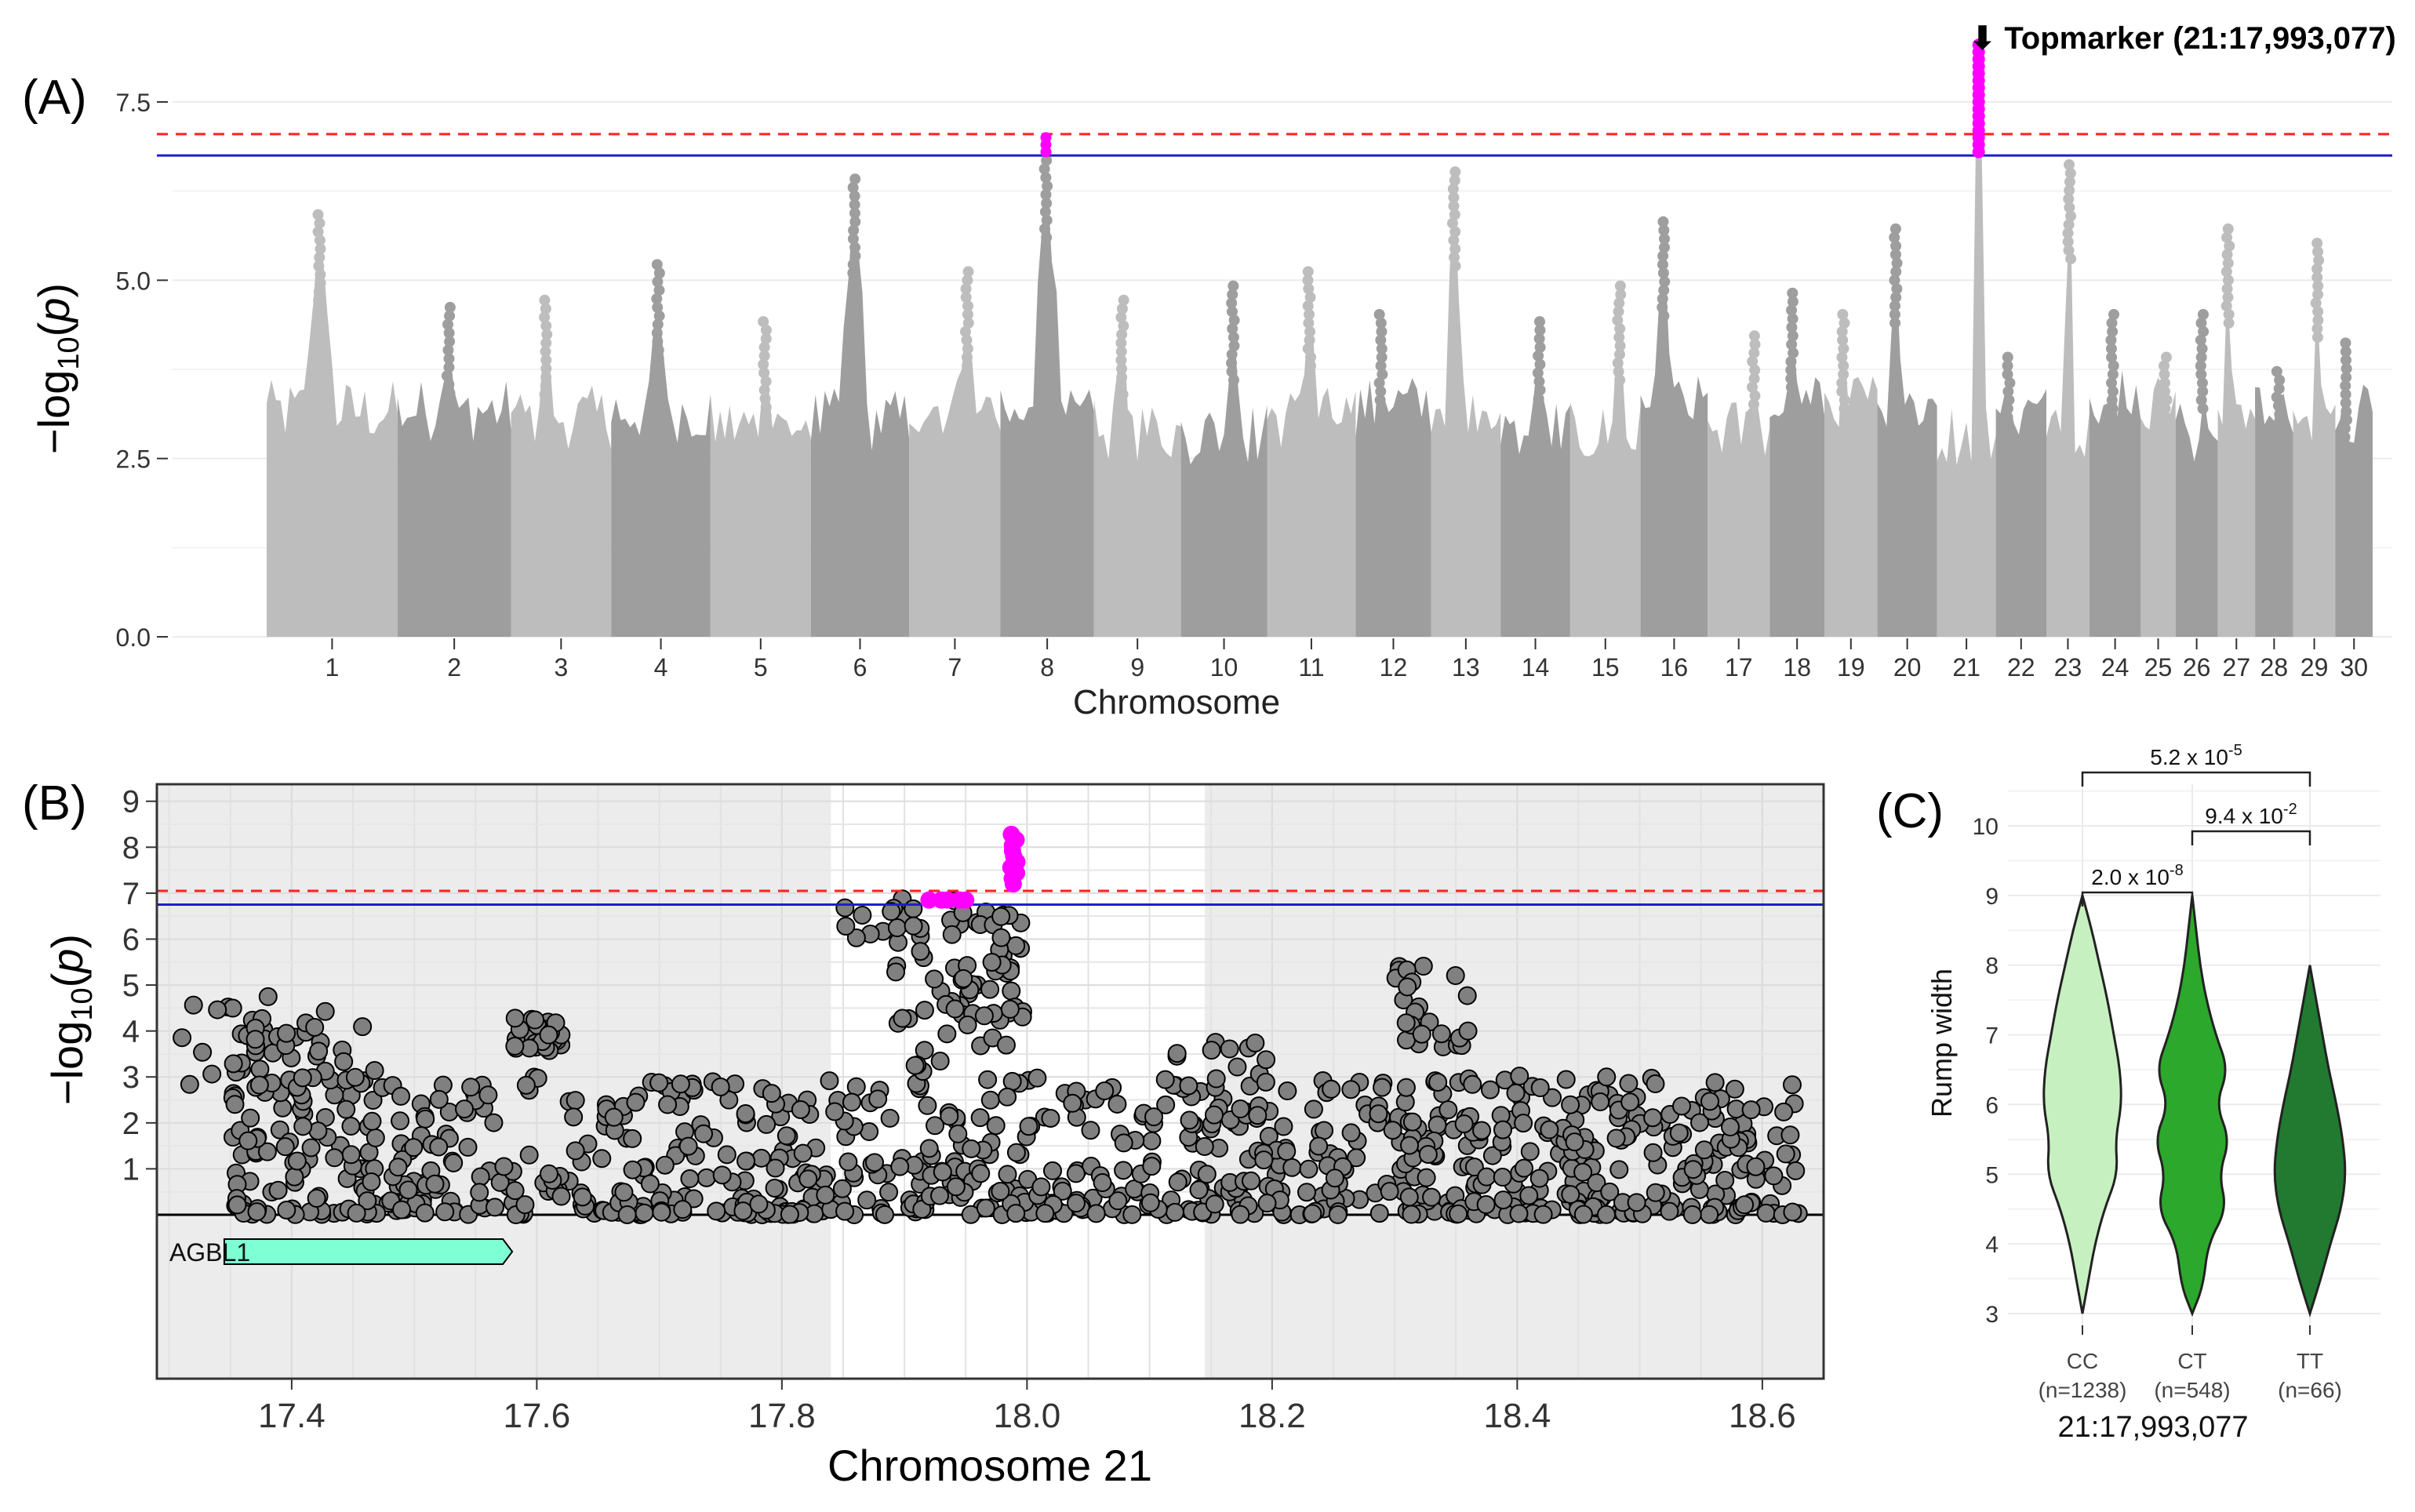 Image resolution: width=2415 pixels, height=1512 pixels. What do you see at coordinates (1272, 1416) in the screenshot?
I see `panel-b-x-tick-label: 18.2` at bounding box center [1272, 1416].